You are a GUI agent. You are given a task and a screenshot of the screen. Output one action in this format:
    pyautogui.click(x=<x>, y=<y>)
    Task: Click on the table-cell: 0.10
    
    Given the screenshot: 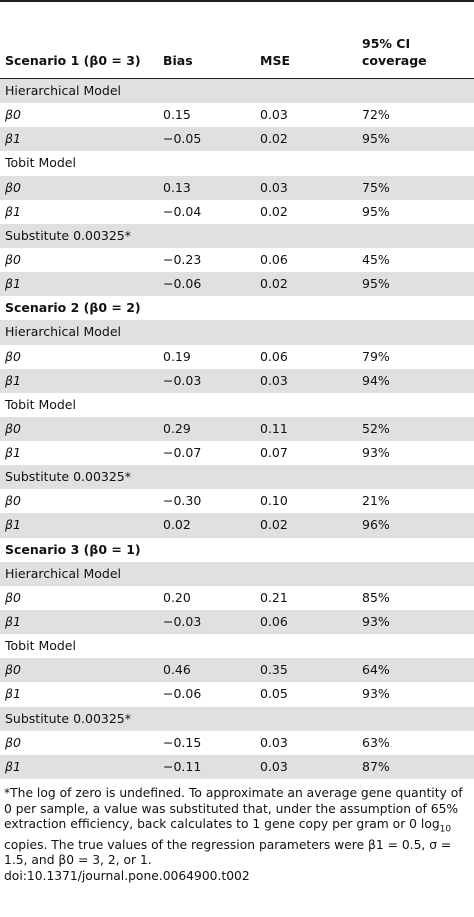 What is the action you would take?
    pyautogui.click(x=274, y=501)
    